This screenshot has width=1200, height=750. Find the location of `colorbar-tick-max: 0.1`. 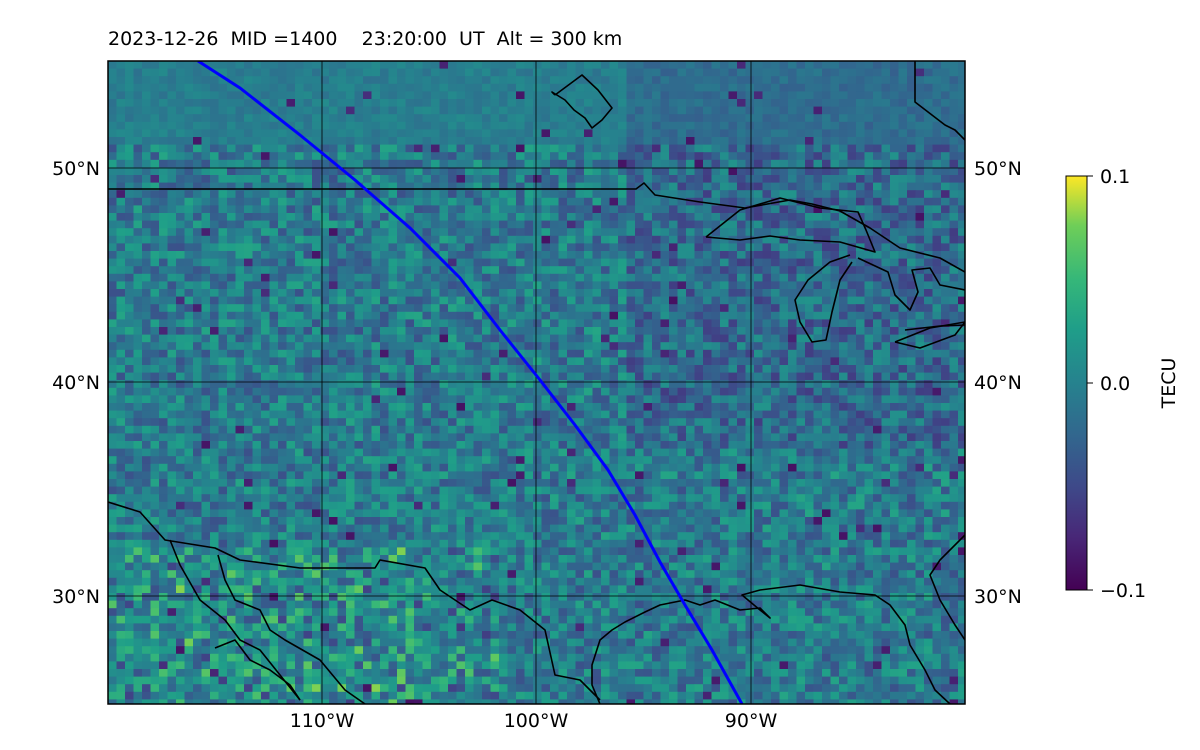

colorbar-tick-max: 0.1 is located at coordinates (1115, 177).